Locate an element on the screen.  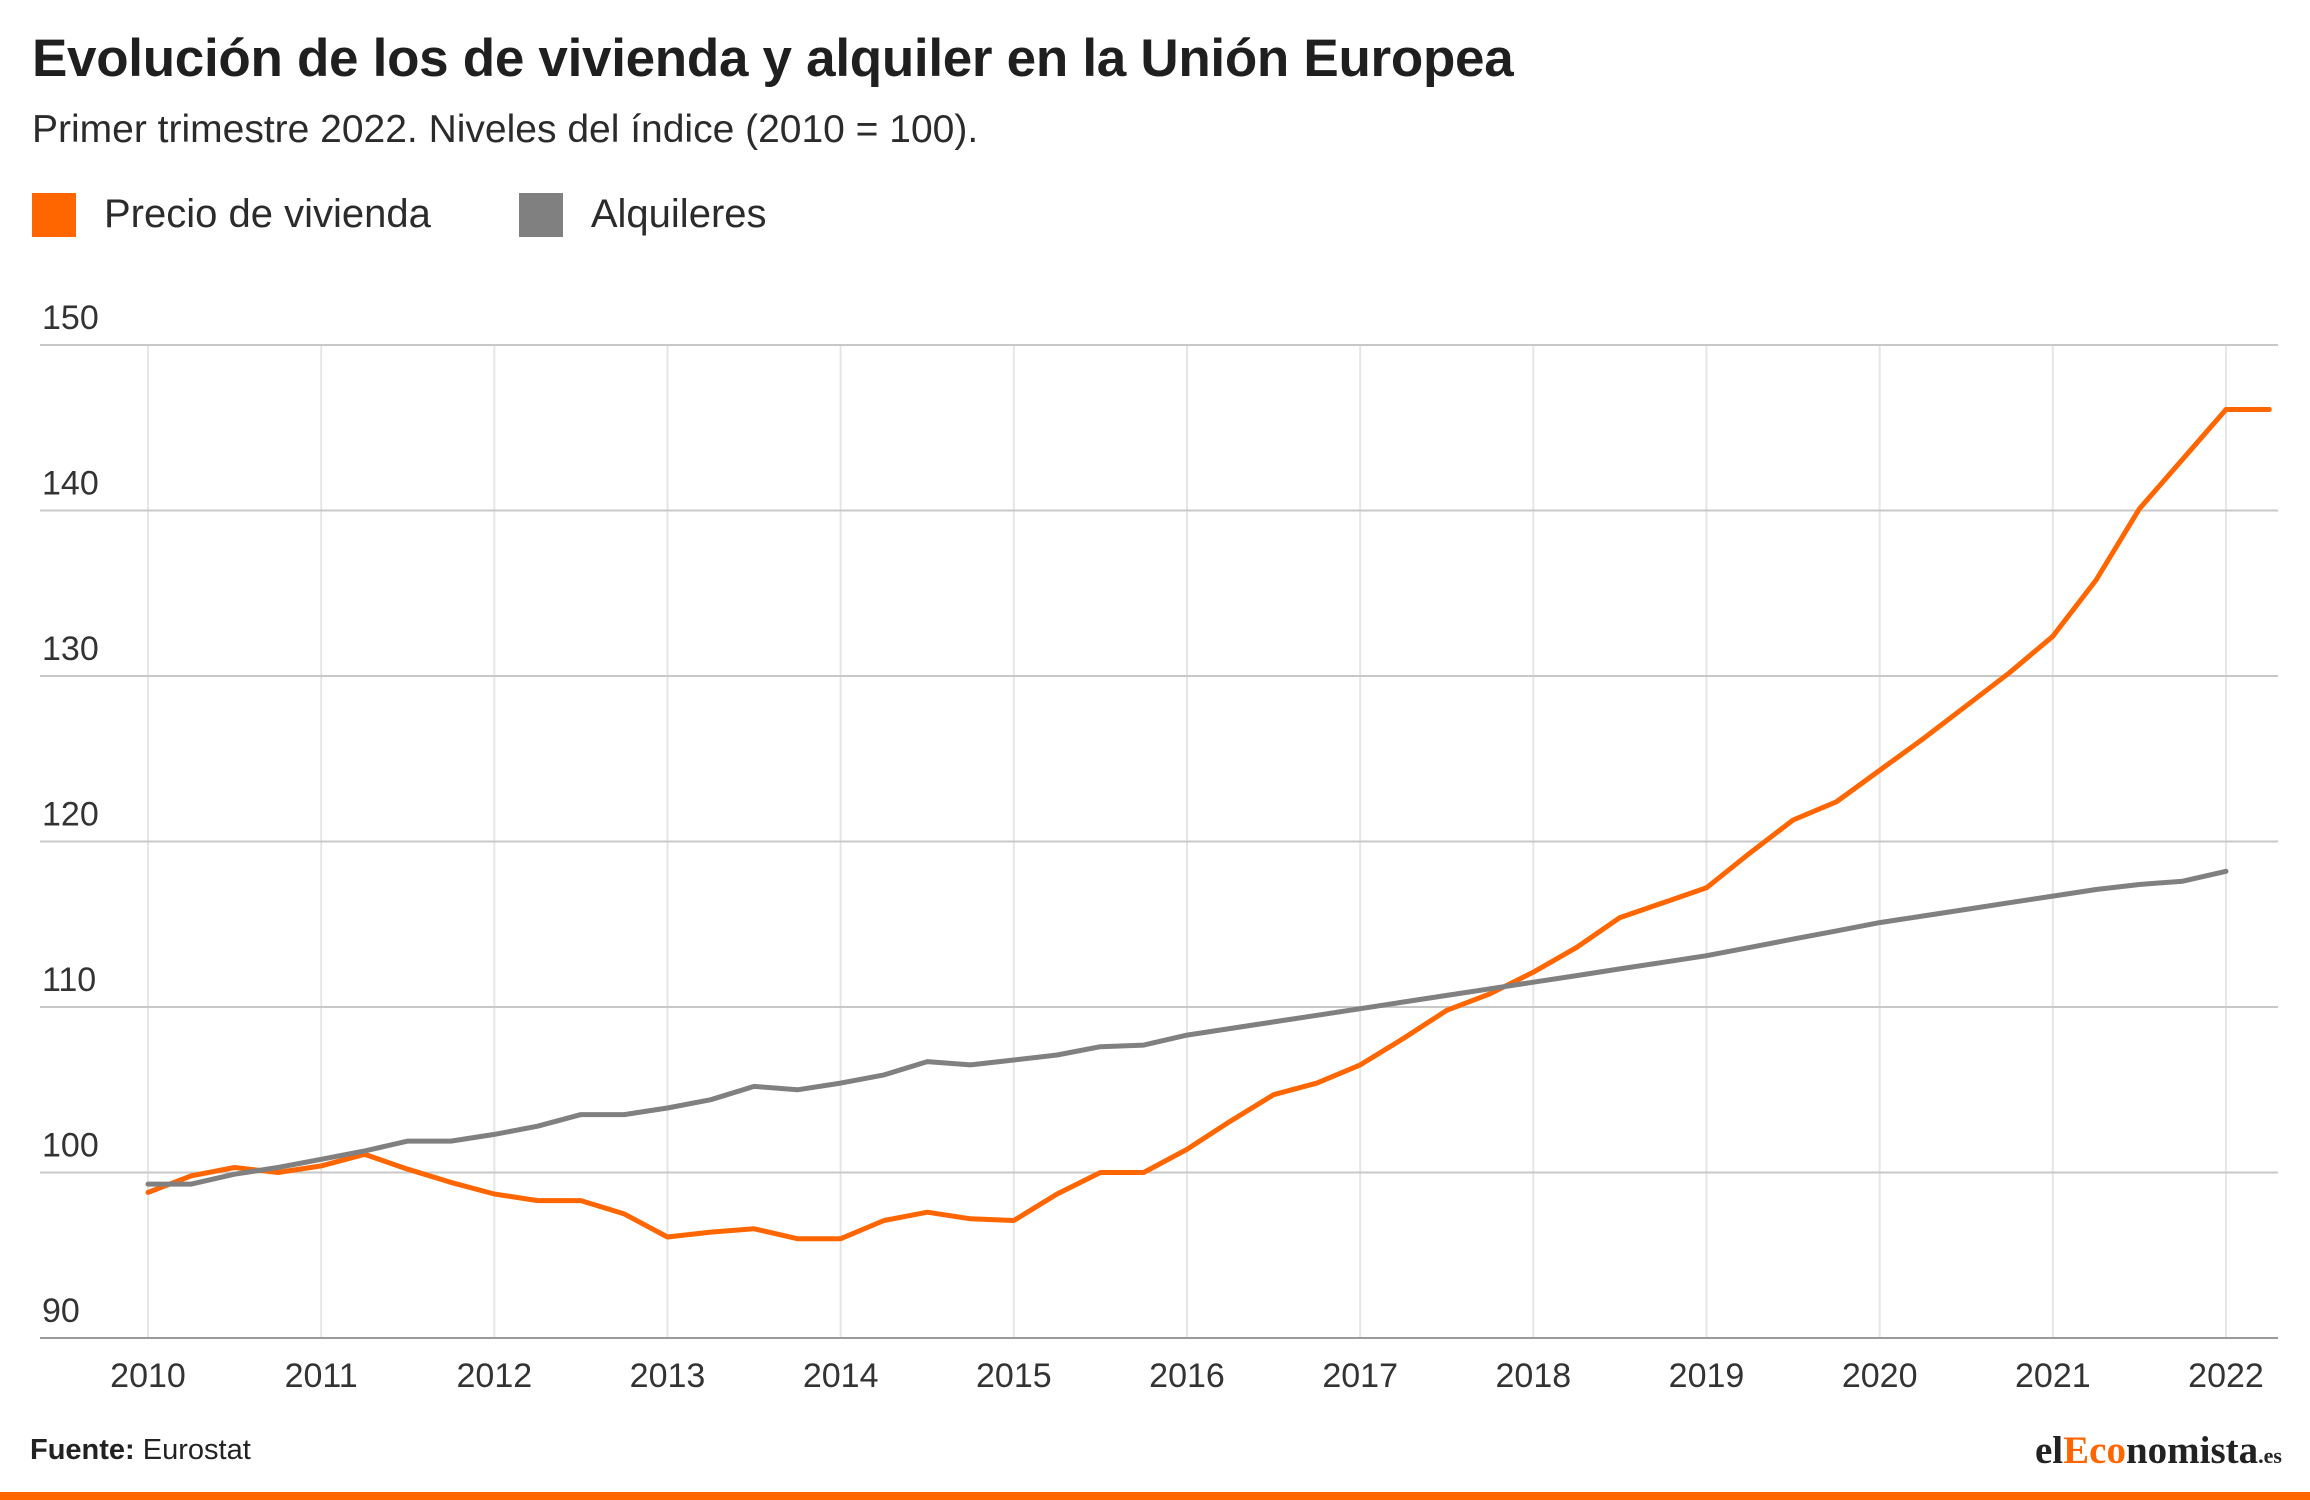
y-axis-ticks: 90 100 110 120 130 140 150 is located at coordinates (70, 814).